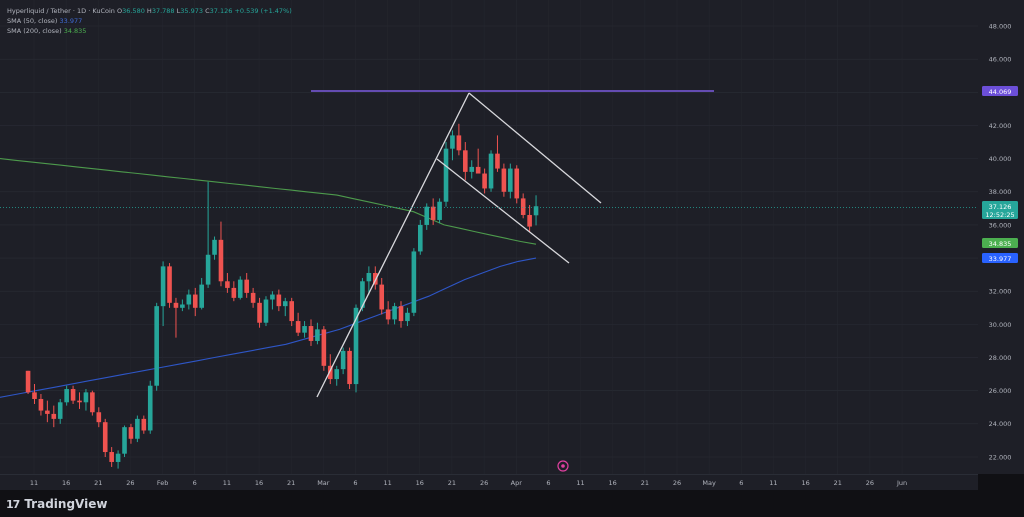 This screenshot has width=1024, height=517. I want to click on sma200-line, so click(268, 201).